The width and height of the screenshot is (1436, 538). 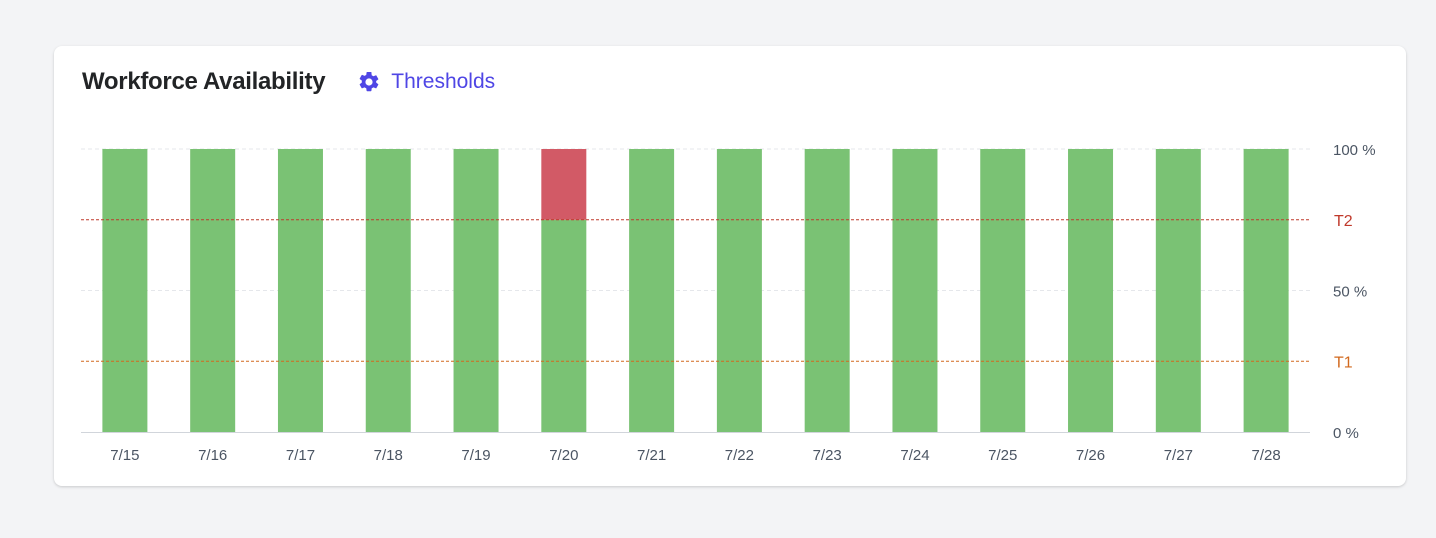 What do you see at coordinates (204, 81) in the screenshot?
I see `card-title: Workforce Availability` at bounding box center [204, 81].